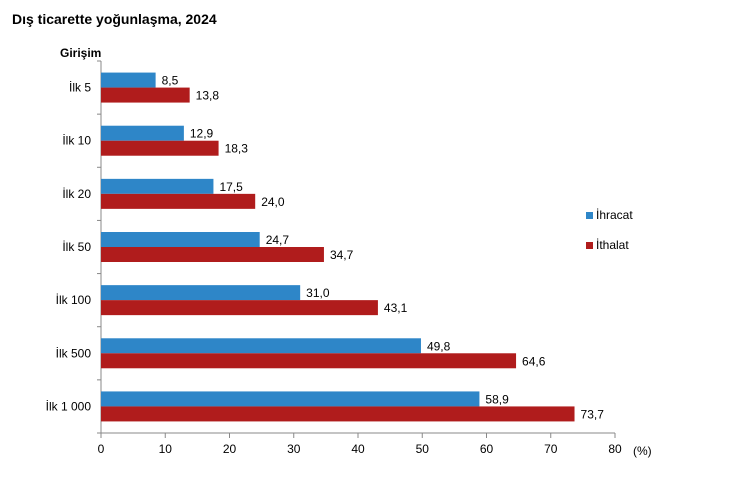 The image size is (747, 484). I want to click on y-category-label: İlk 10, so click(76, 141).